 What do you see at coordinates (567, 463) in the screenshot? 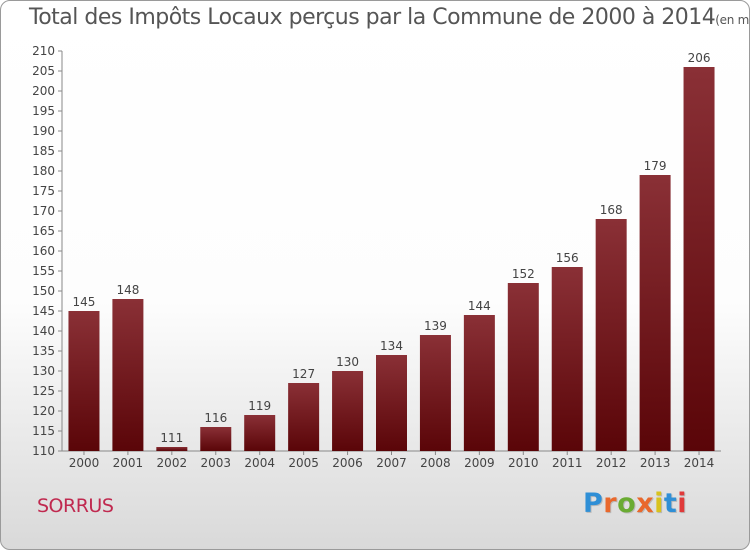
I see `x-tick-label: 2011` at bounding box center [567, 463].